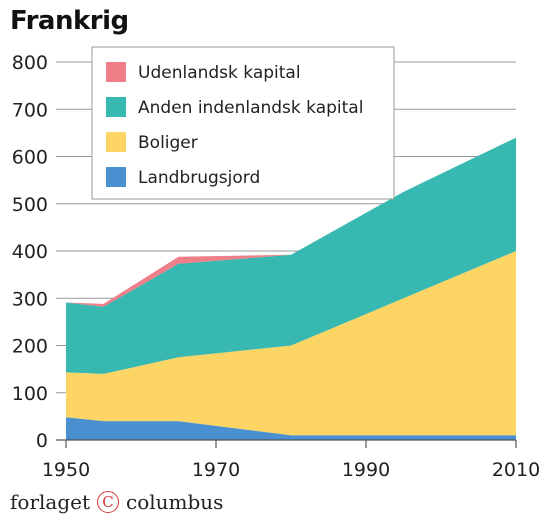  What do you see at coordinates (366, 470) in the screenshot?
I see `x-tick-label-1990: 1990` at bounding box center [366, 470].